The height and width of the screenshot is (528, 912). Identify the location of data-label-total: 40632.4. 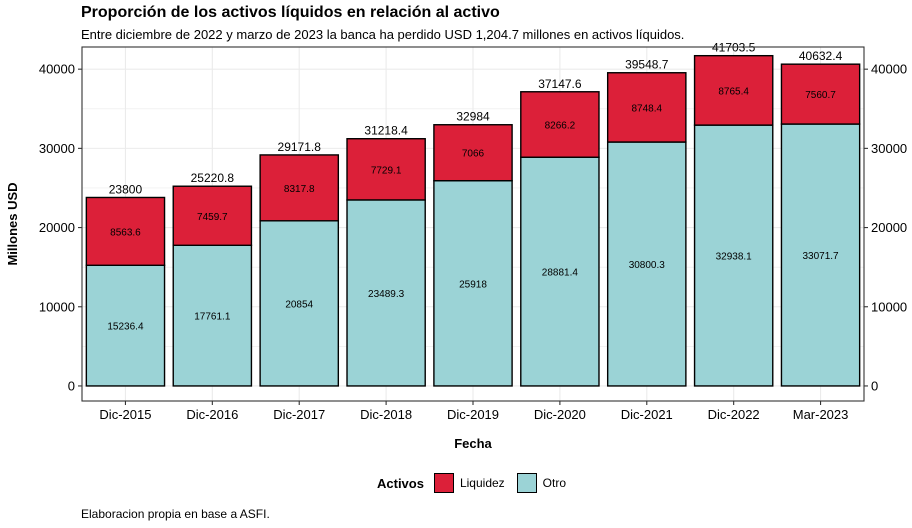
(821, 56).